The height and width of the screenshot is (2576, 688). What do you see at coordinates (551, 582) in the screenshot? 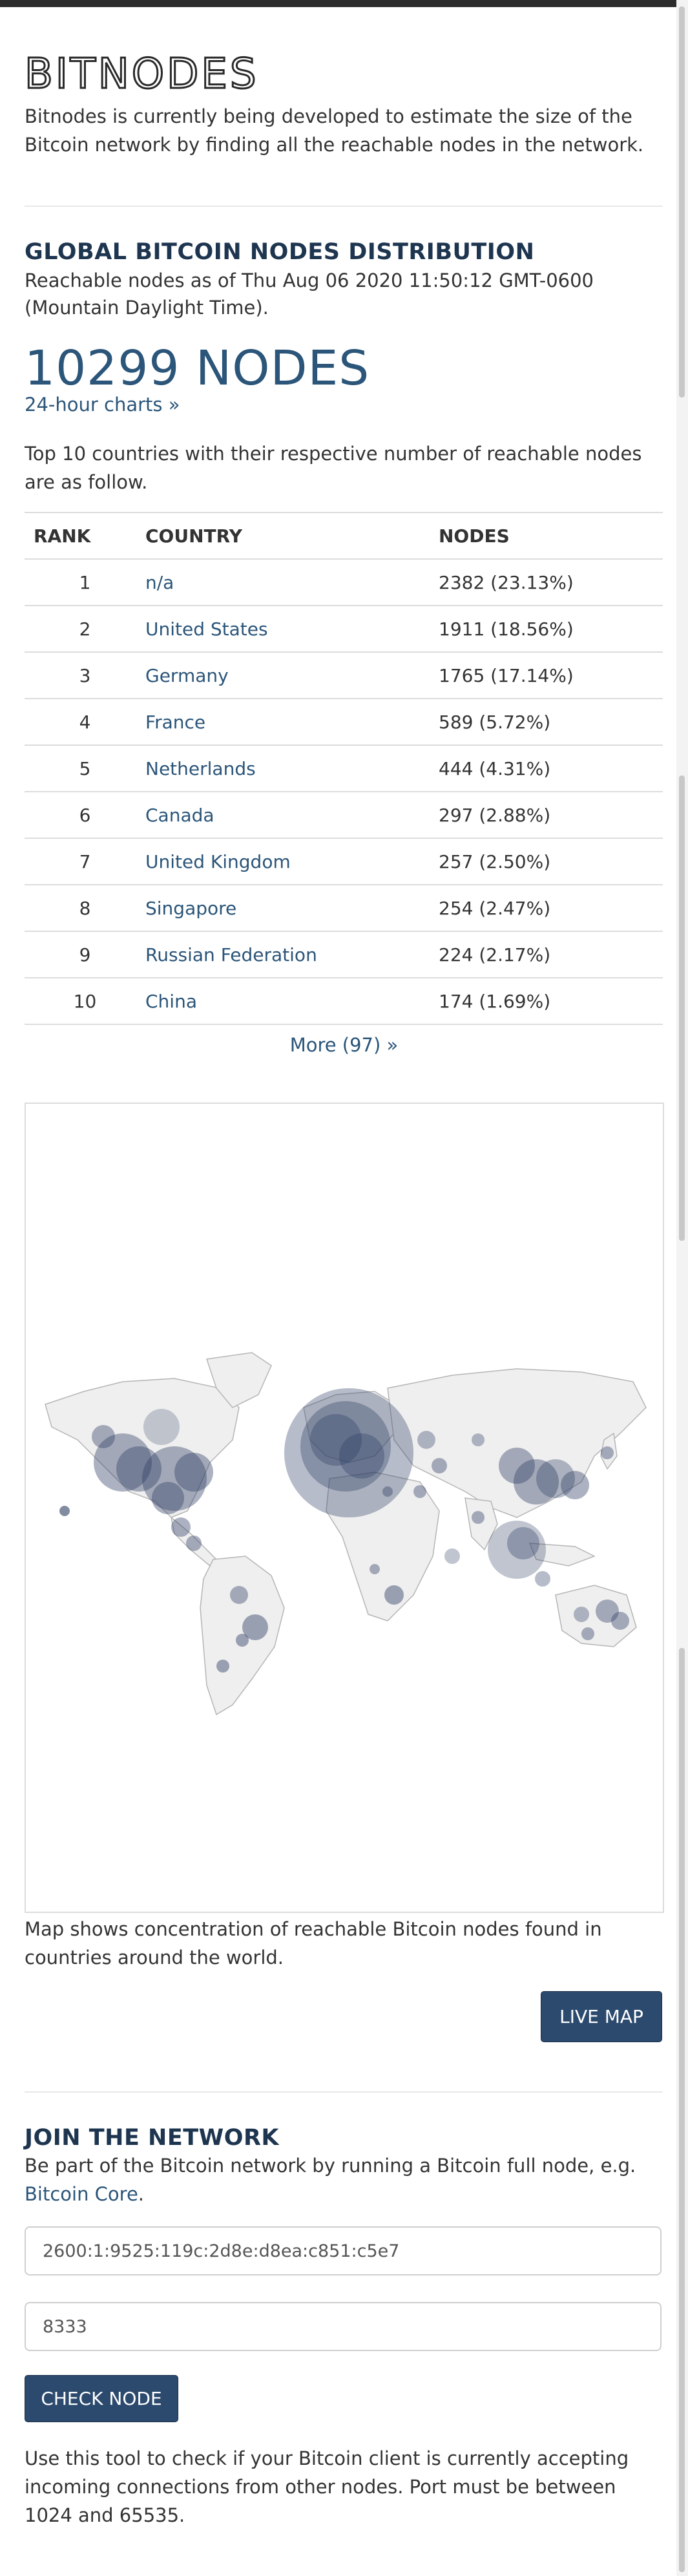
I see `nodes-cell: 2382 (23.13%)` at bounding box center [551, 582].